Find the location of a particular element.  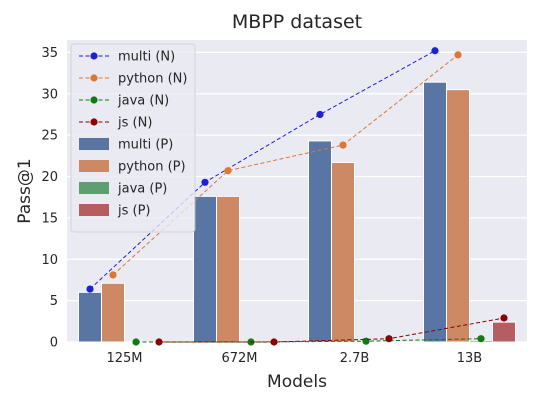

legend-label: java (P) is located at coordinates (142, 189).